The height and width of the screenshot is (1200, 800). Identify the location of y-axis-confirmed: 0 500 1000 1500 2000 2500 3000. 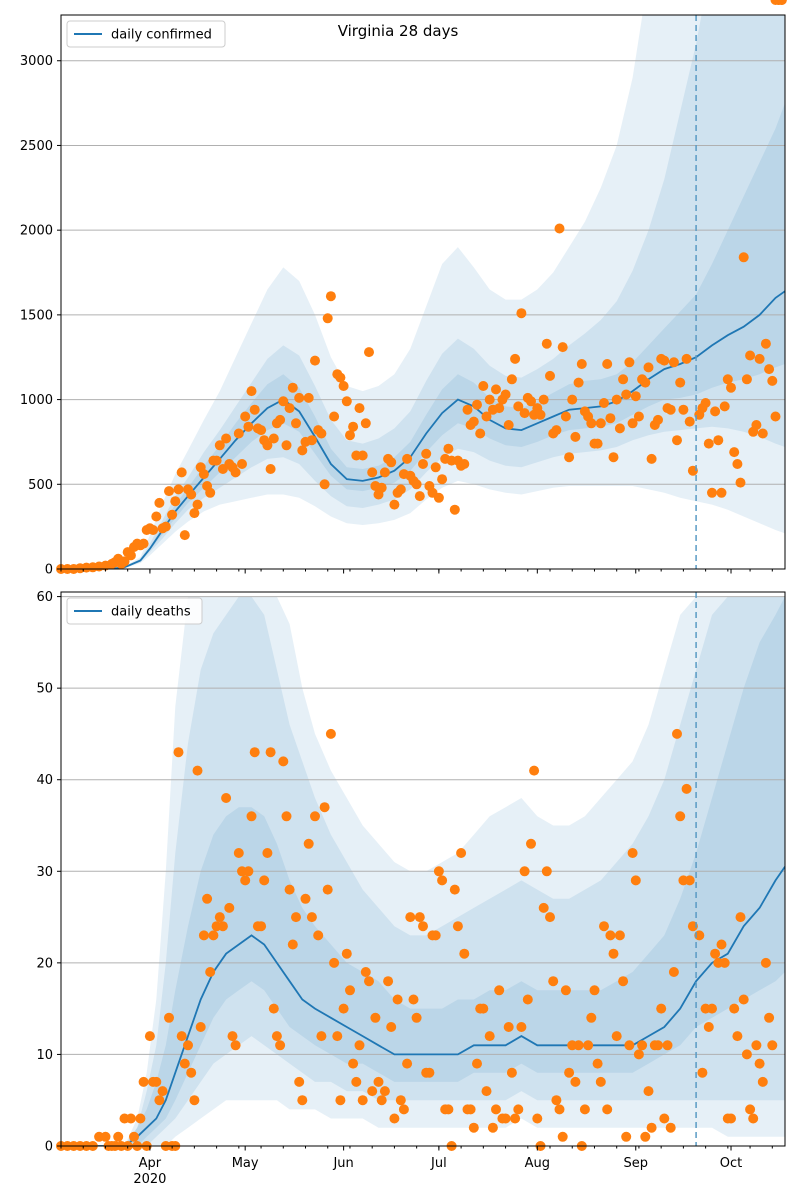
(40, 316).